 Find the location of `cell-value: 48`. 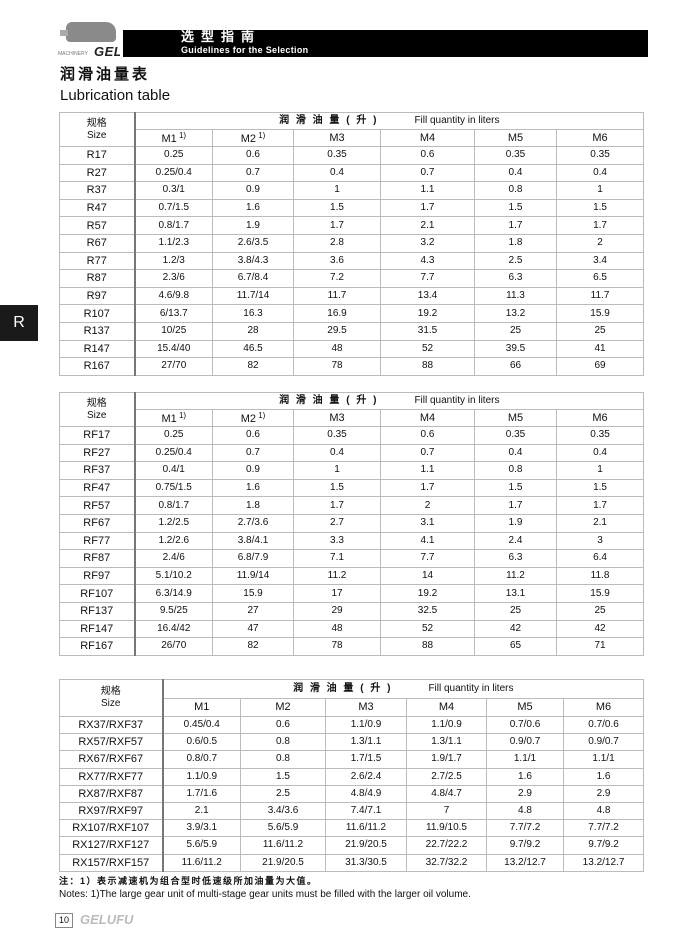

cell-value: 48 is located at coordinates (337, 349).